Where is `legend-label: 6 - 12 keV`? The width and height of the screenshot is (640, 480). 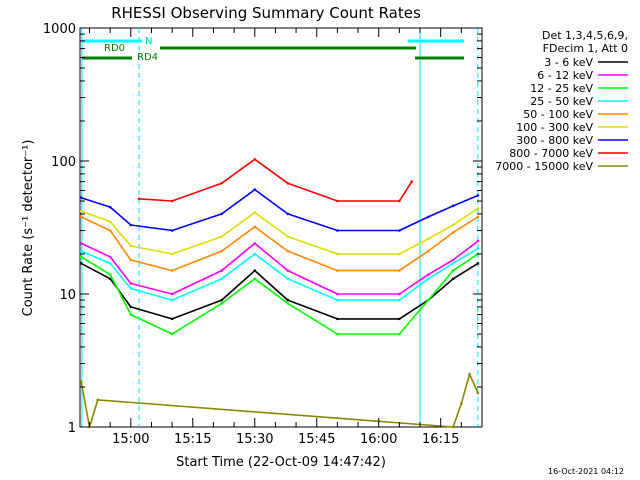
legend-label: 6 - 12 keV is located at coordinates (565, 75).